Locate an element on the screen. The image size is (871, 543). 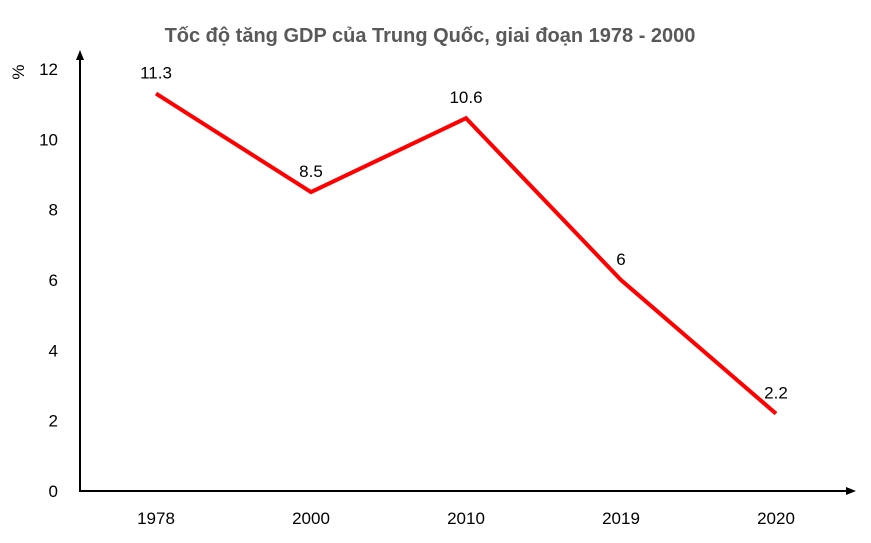
y-tick-label: 10 is located at coordinates (48, 139).